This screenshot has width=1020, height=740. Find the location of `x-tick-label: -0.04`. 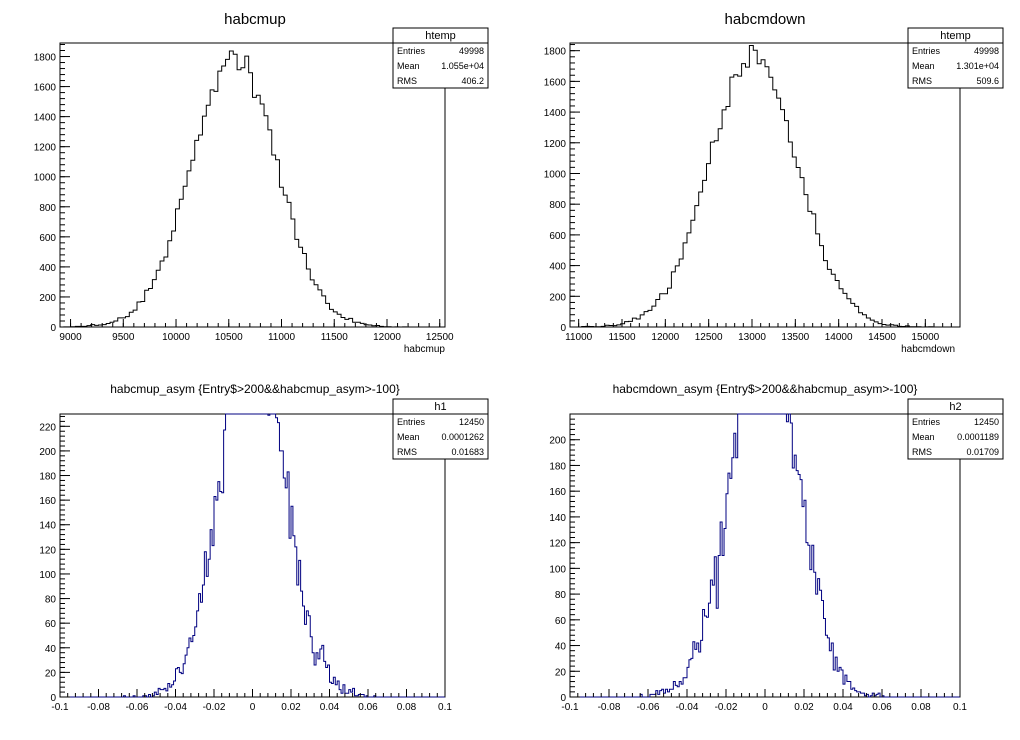

x-tick-label: -0.04 is located at coordinates (687, 707).